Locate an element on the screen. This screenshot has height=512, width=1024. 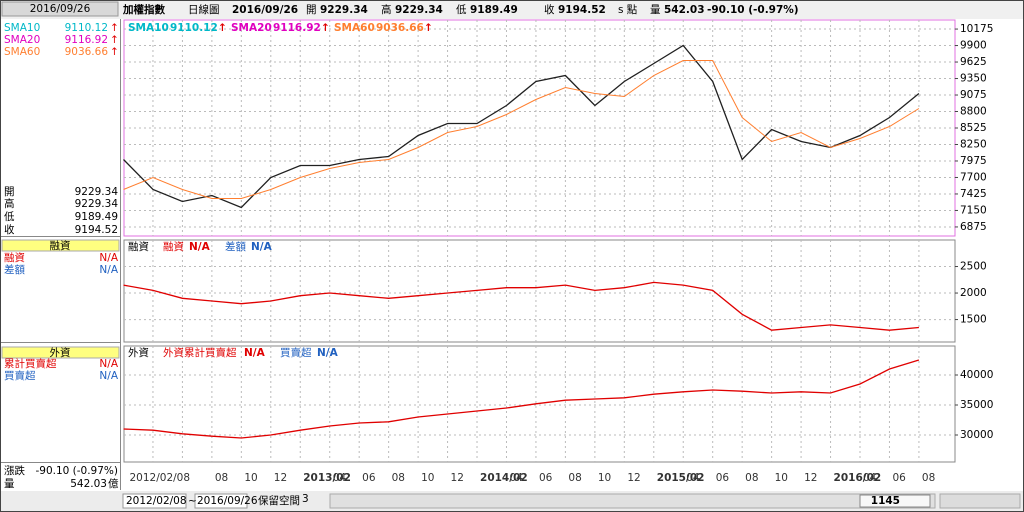
open-label: 開 is located at coordinates (311, 10).